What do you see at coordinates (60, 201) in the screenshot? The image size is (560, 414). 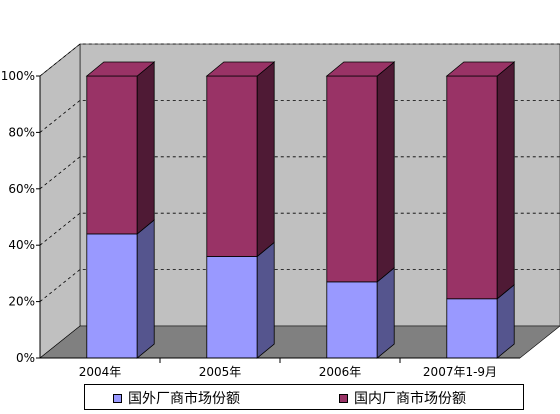 I see `side-wall` at bounding box center [60, 201].